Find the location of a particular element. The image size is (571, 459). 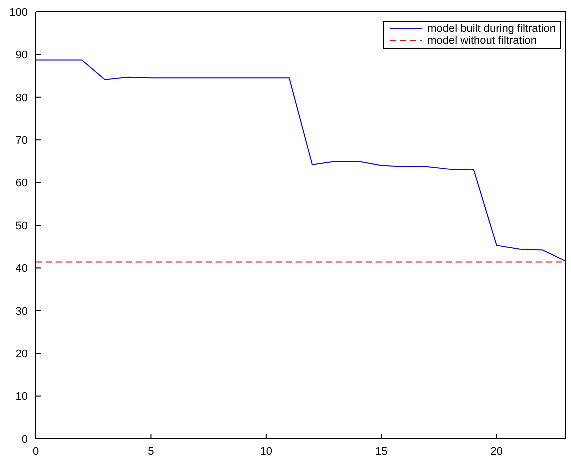

y-tick-label: 10 is located at coordinates (22, 397).